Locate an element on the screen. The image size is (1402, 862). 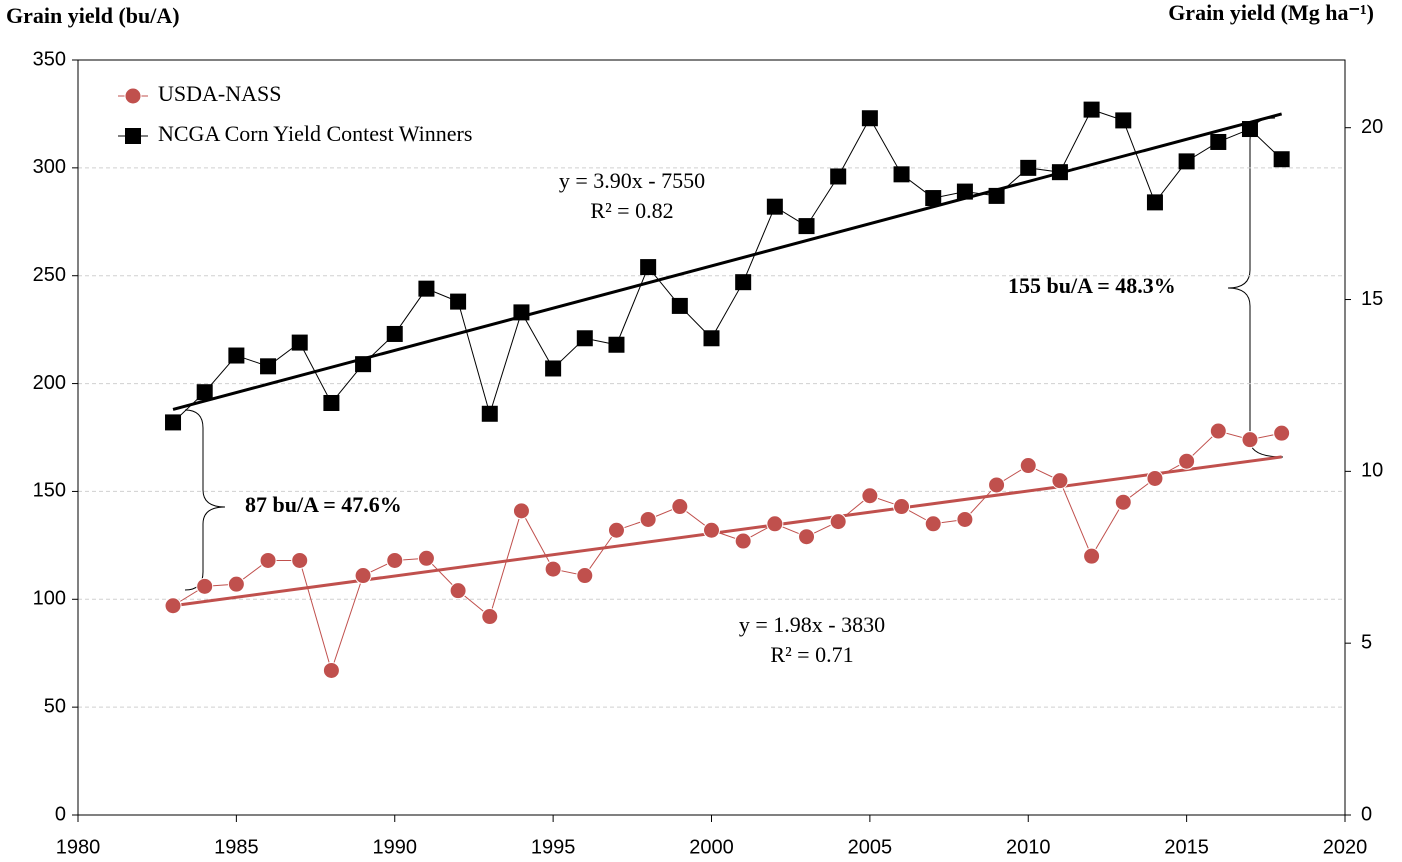
y2-tick-label: 15 is located at coordinates (1372, 299).